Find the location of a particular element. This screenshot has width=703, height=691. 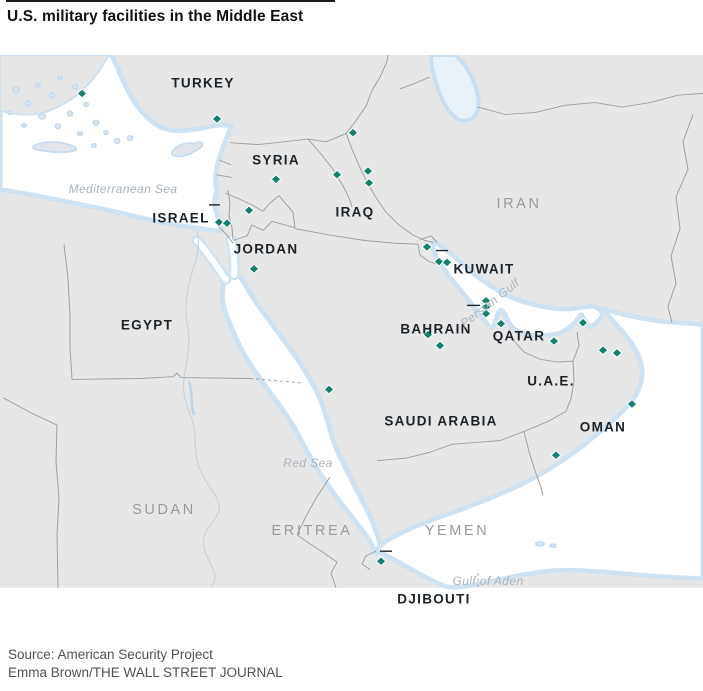

persian-gulf-shape is located at coordinates (518, 288).